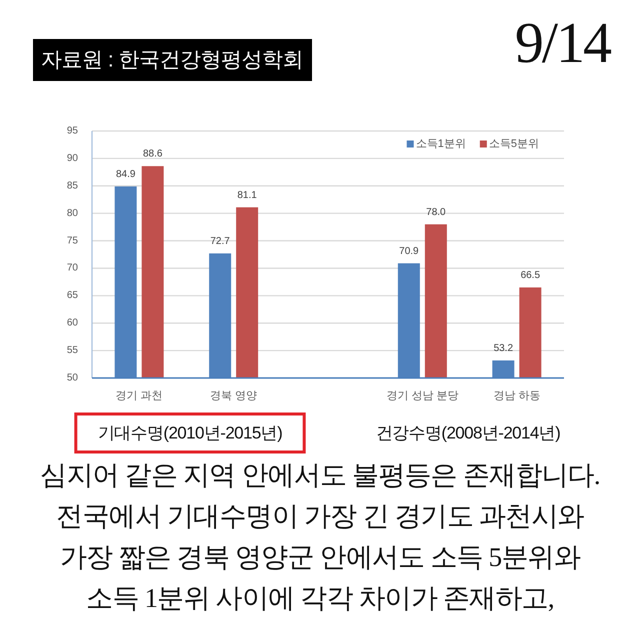  What do you see at coordinates (152, 154) in the screenshot?
I see `data-label: 88.6` at bounding box center [152, 154].